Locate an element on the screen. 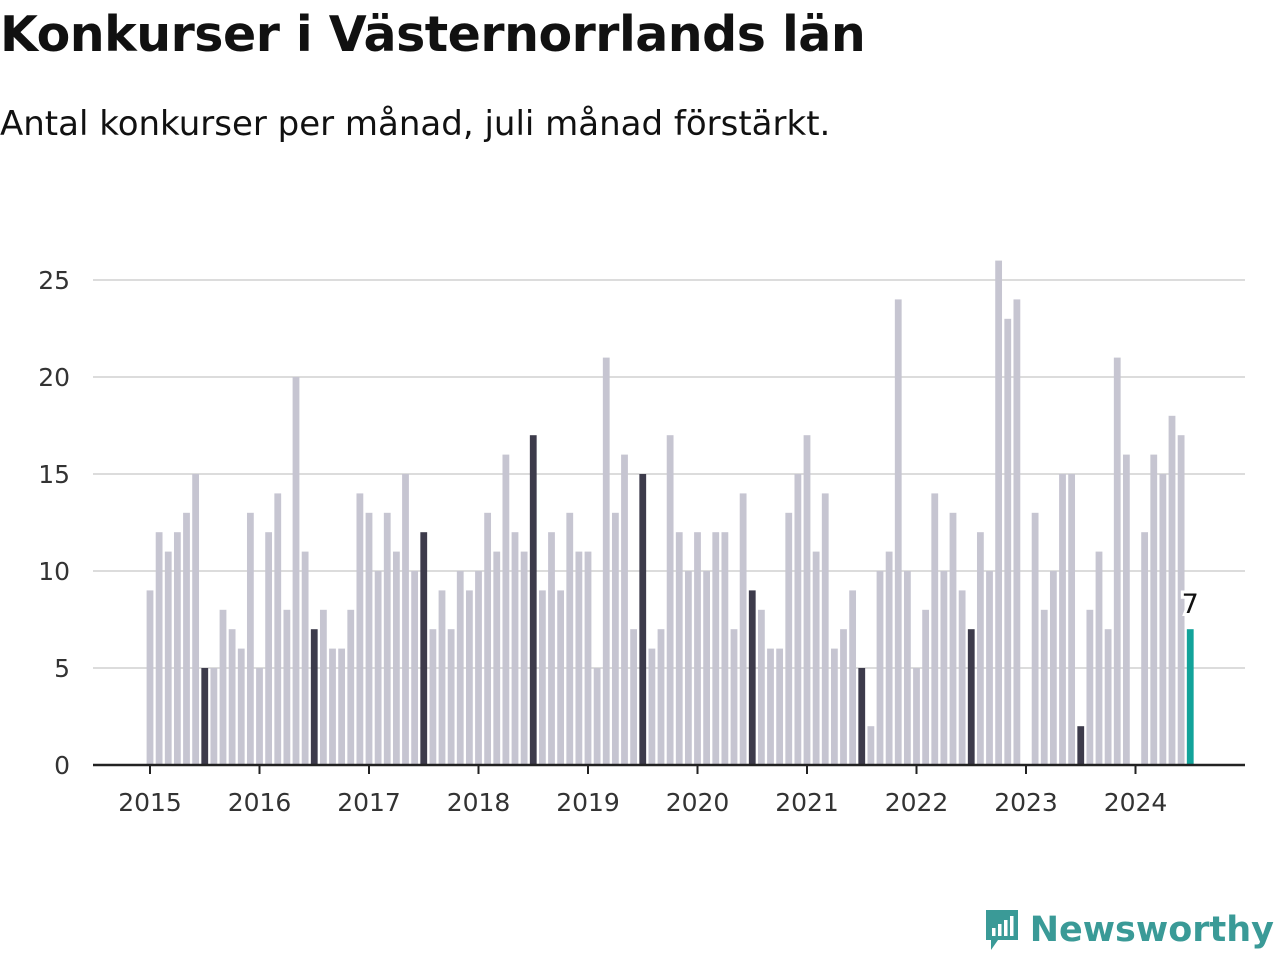 The image size is (1280, 960). x-tick-label: 2015 is located at coordinates (150, 802).